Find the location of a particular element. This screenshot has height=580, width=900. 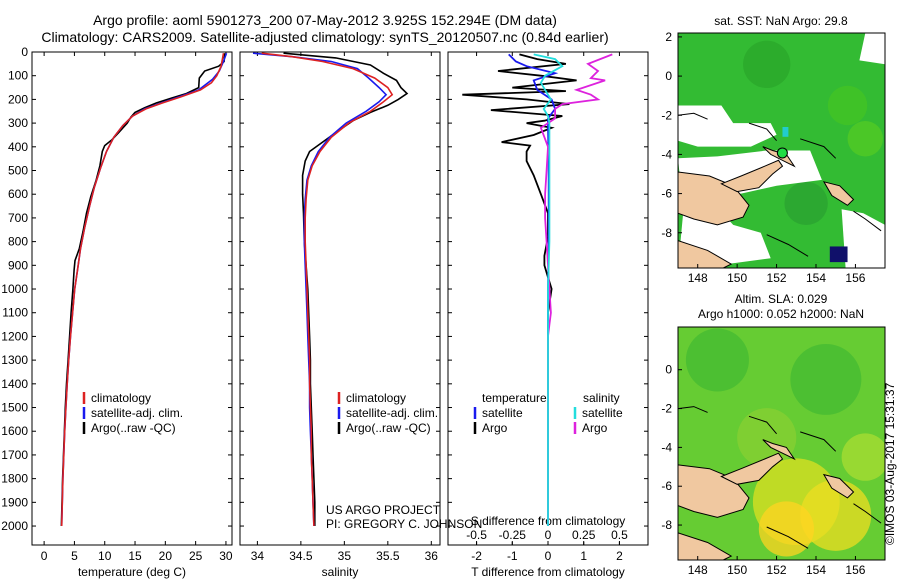

depth-tick-label: 1400 is located at coordinates (14, 384).